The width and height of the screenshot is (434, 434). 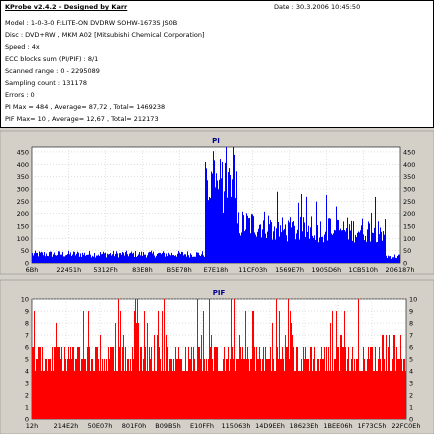 What do you see at coordinates (411, 324) in the screenshot?
I see `pif-y-tick-label-right: 8` at bounding box center [411, 324].